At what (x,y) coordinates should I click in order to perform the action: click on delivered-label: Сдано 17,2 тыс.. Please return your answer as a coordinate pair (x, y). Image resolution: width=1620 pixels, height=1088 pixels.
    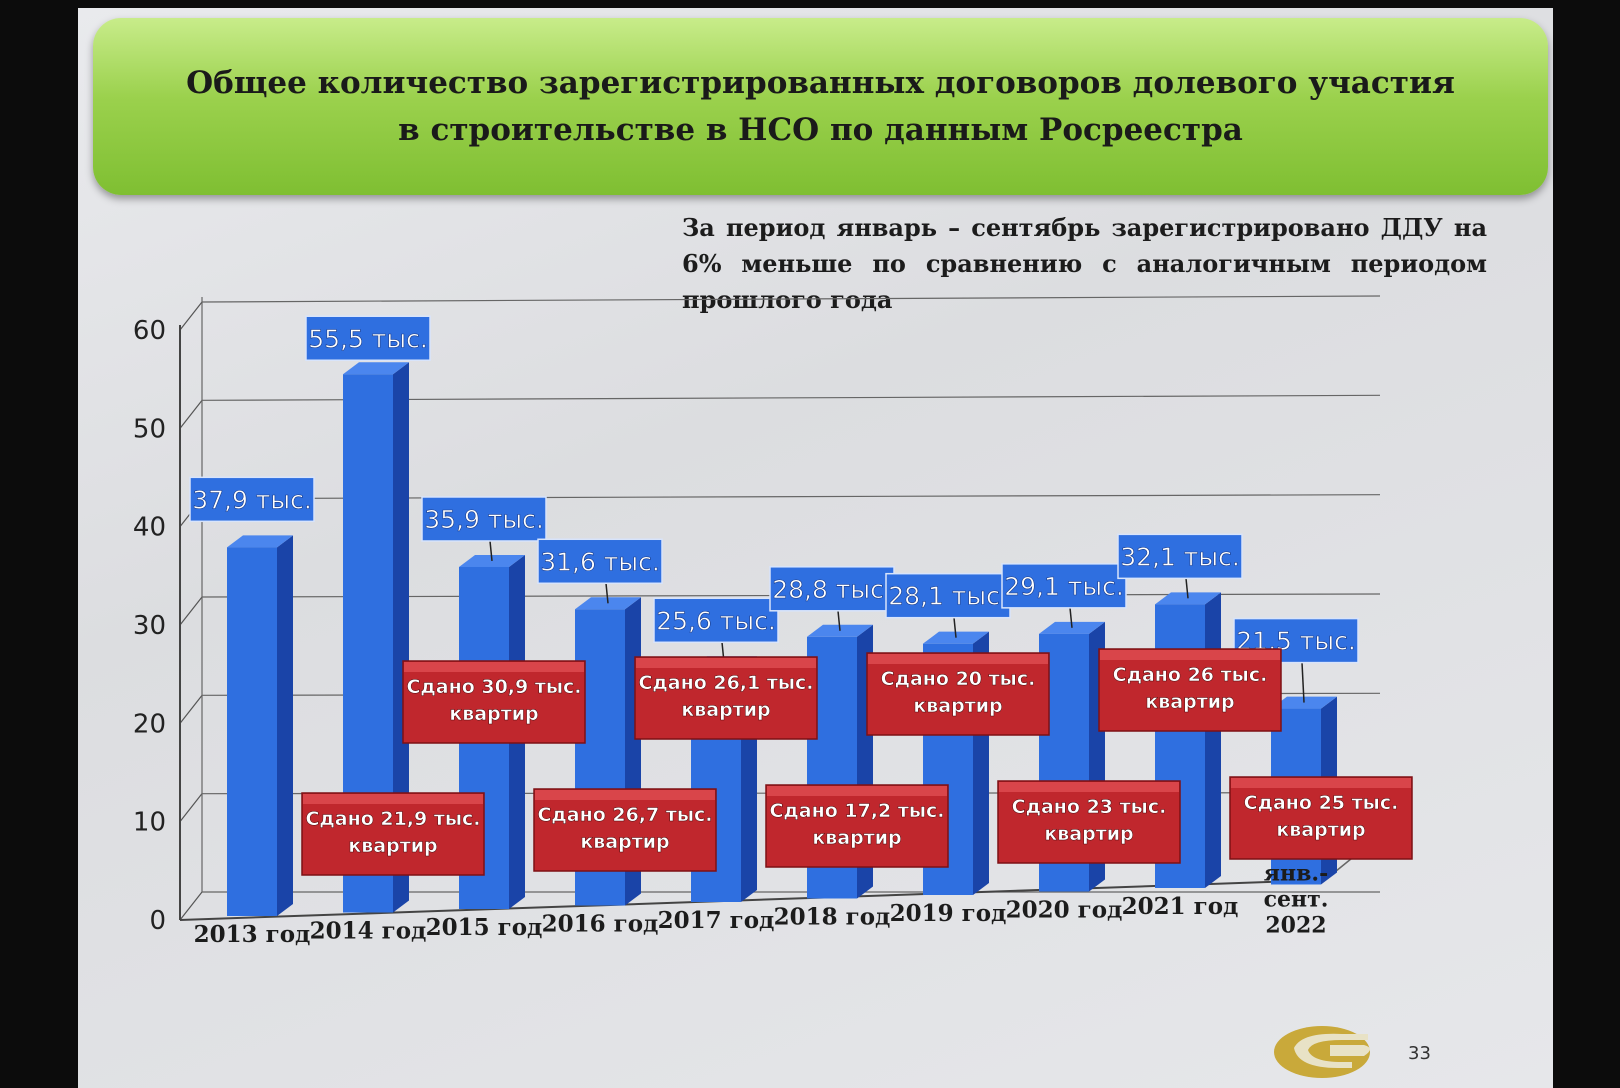
    Looking at the image, I should click on (856, 811).